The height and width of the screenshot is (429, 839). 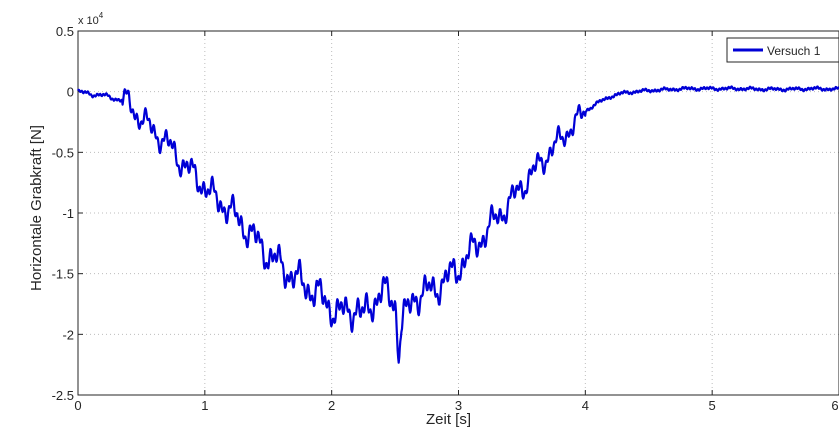 I want to click on x-tick-label: 5, so click(x=712, y=405).